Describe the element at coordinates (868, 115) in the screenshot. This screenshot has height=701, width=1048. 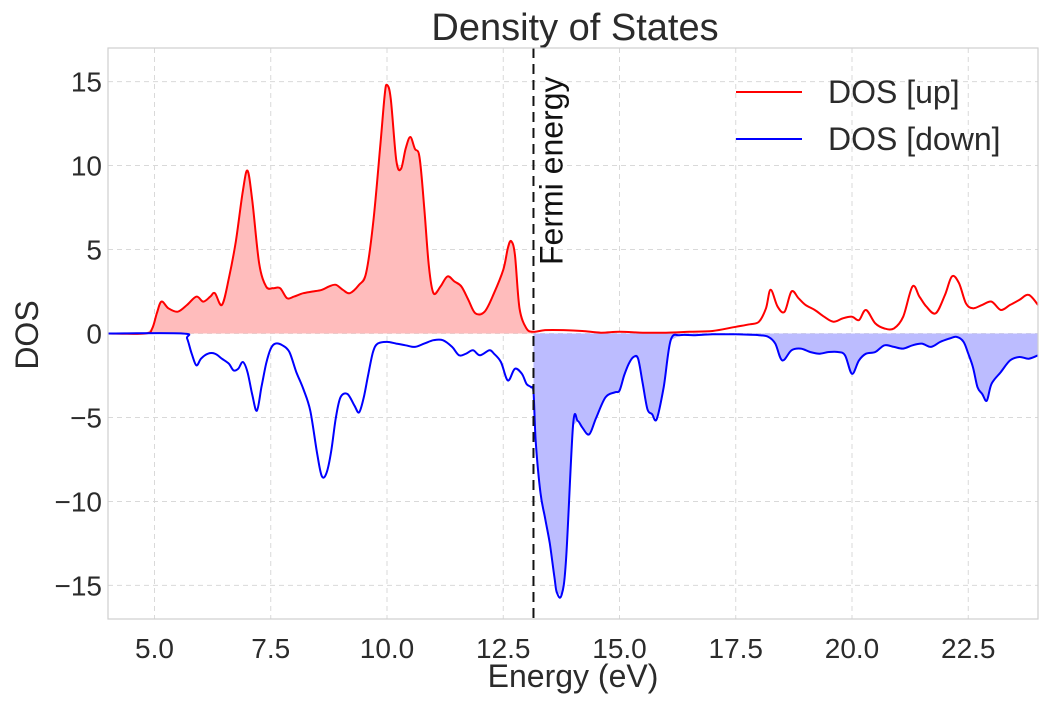
I see `legend: DOS [up] DOS [down]` at that location.